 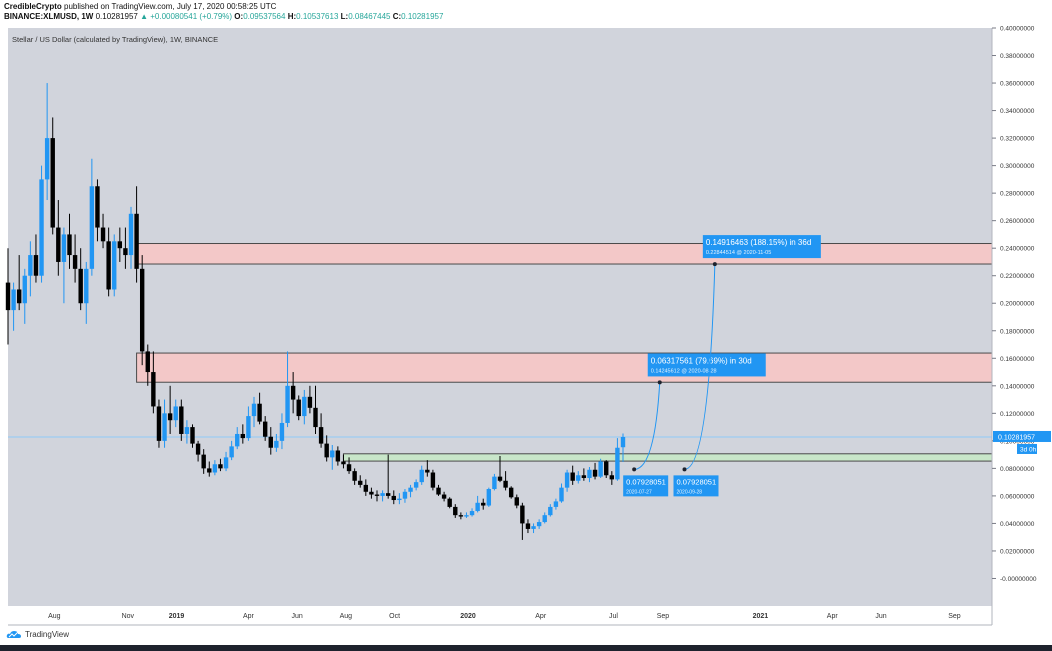 What do you see at coordinates (49, 16) in the screenshot?
I see `symbol-label: BINANCE:XLMUSD, 1W` at bounding box center [49, 16].